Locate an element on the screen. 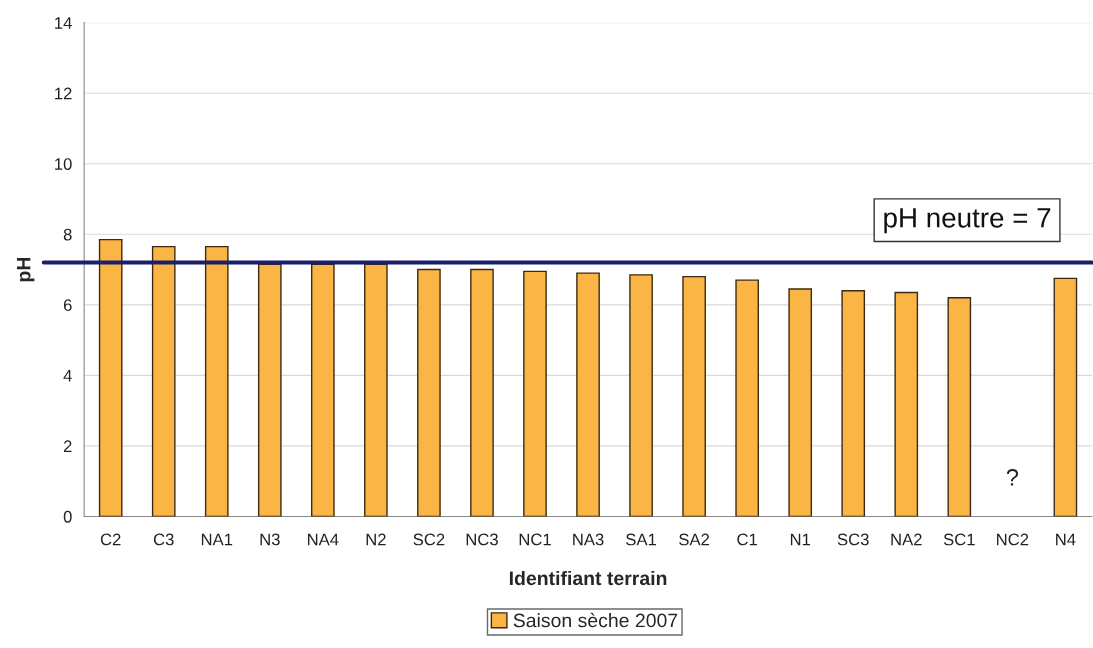  x-tick-label: NA3 is located at coordinates (588, 539).